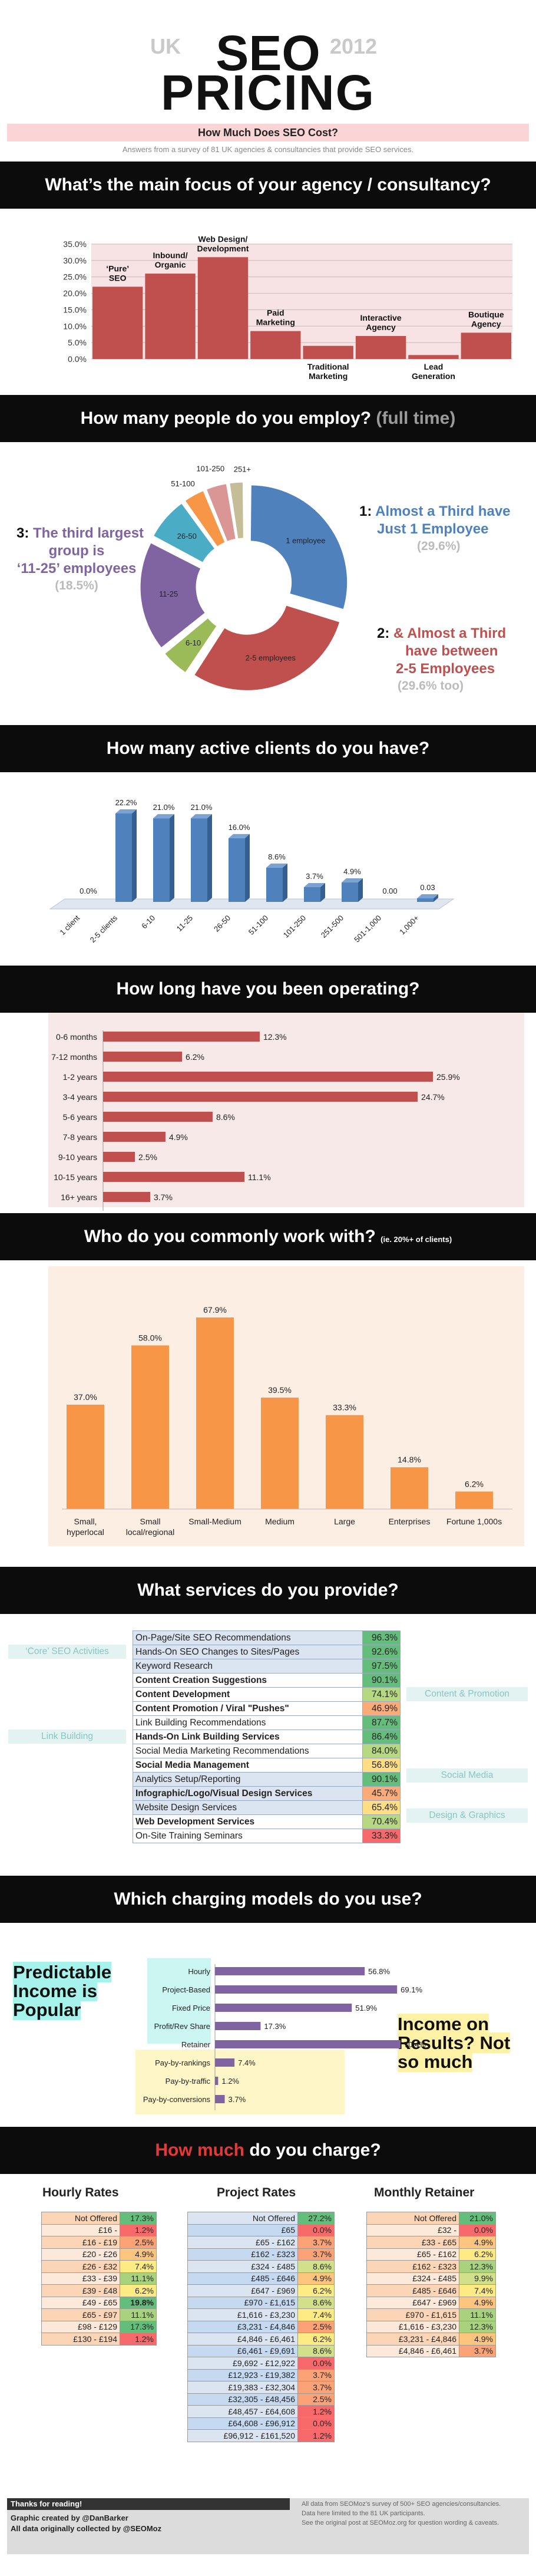 The height and width of the screenshot is (2576, 536). What do you see at coordinates (248, 1765) in the screenshot?
I see `services-name-cell: Social Media Management` at bounding box center [248, 1765].